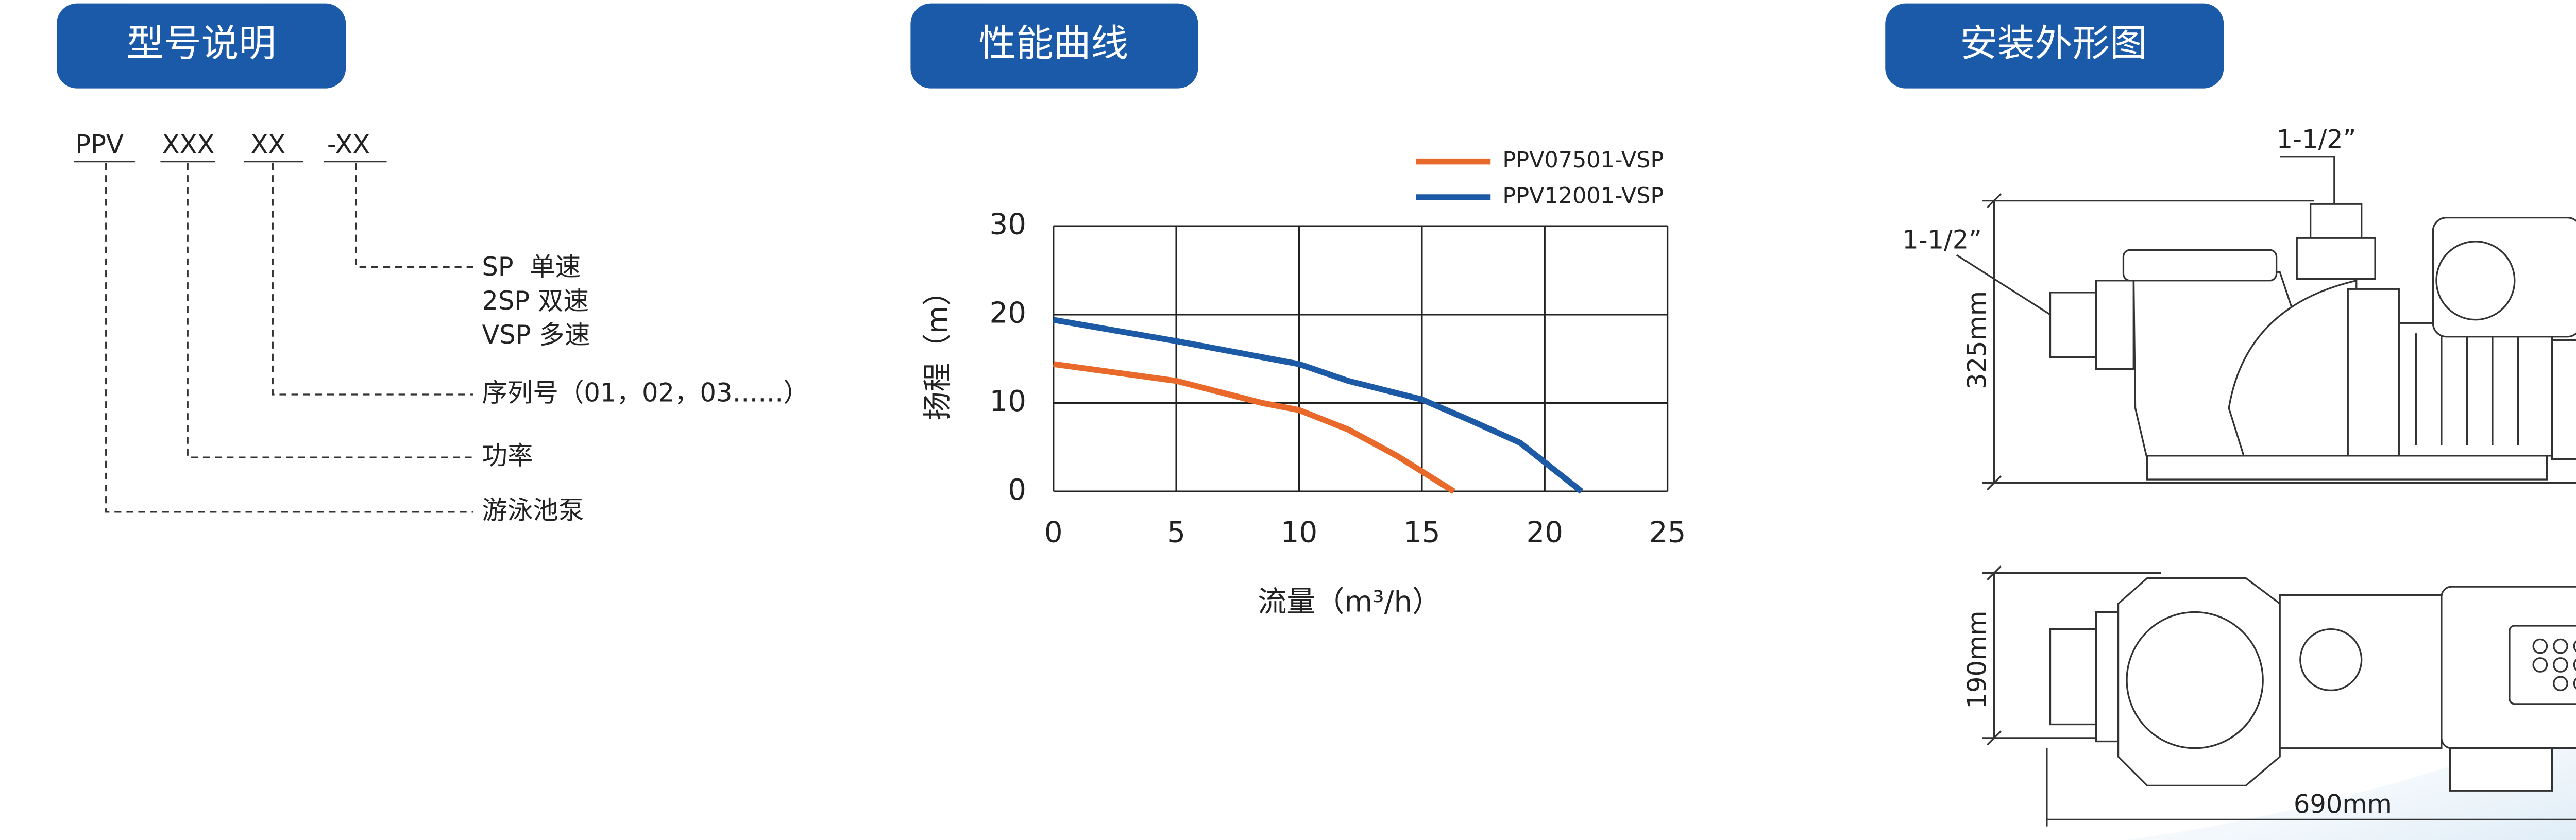  What do you see at coordinates (1349, 602) in the screenshot?
I see `x-axis-label: 流量（m³/h）` at bounding box center [1349, 602].